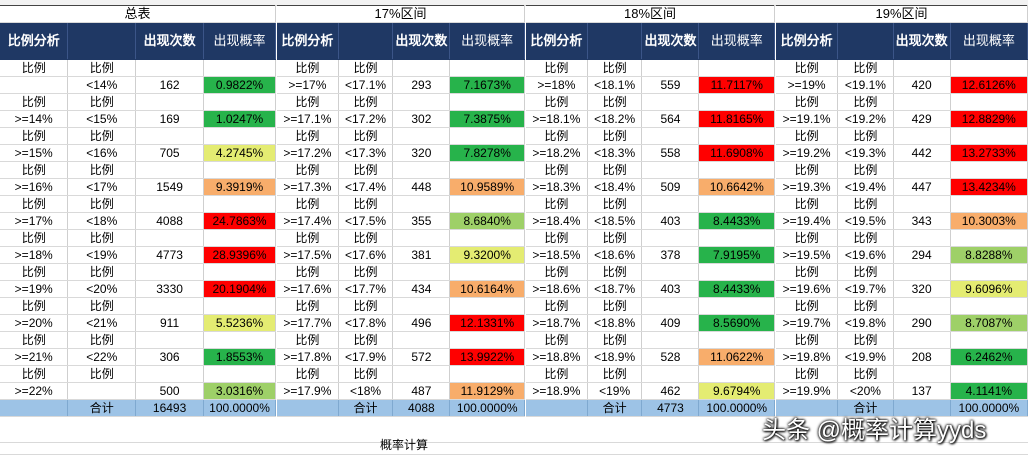  Describe the element at coordinates (487, 357) in the screenshot. I see `probability-cell: 13.9922%` at that location.